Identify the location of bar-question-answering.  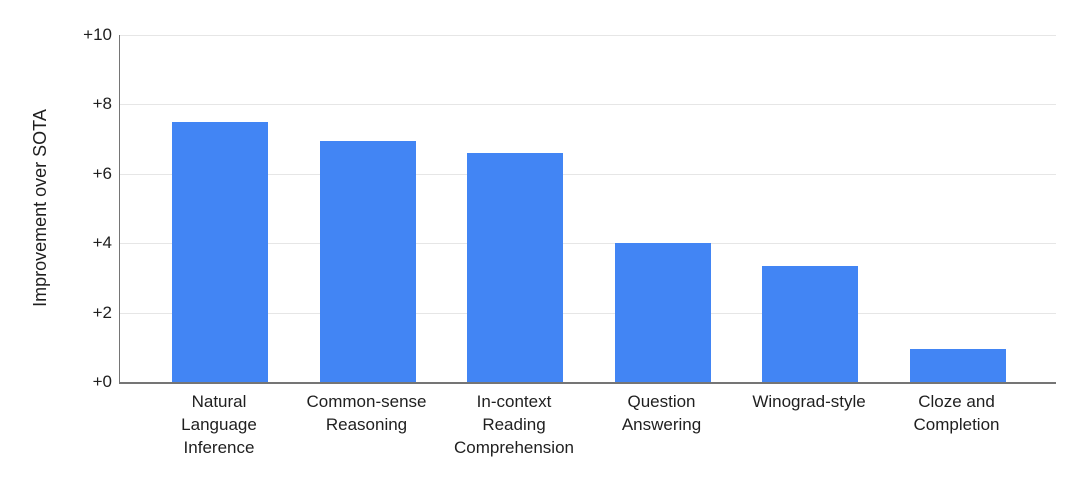
(662, 312).